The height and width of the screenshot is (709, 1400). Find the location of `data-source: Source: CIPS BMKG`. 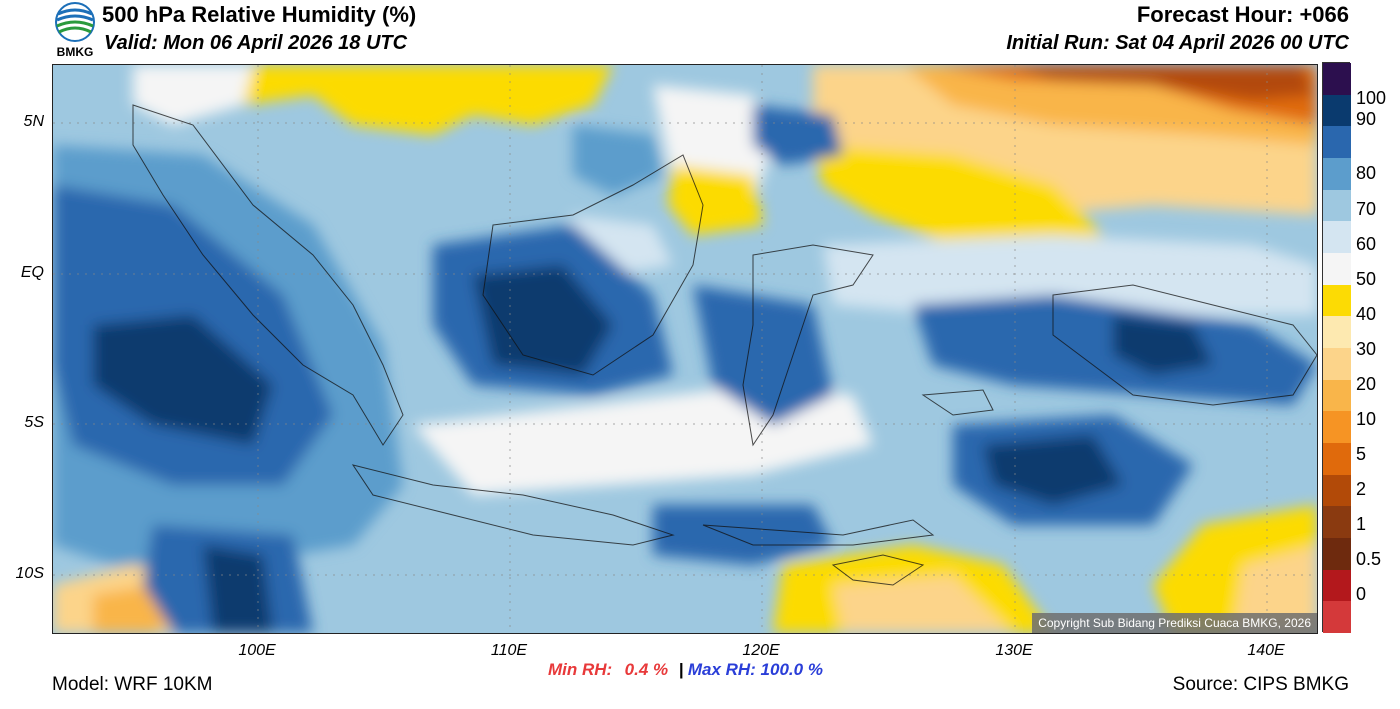

data-source: Source: CIPS BMKG is located at coordinates (1260, 684).